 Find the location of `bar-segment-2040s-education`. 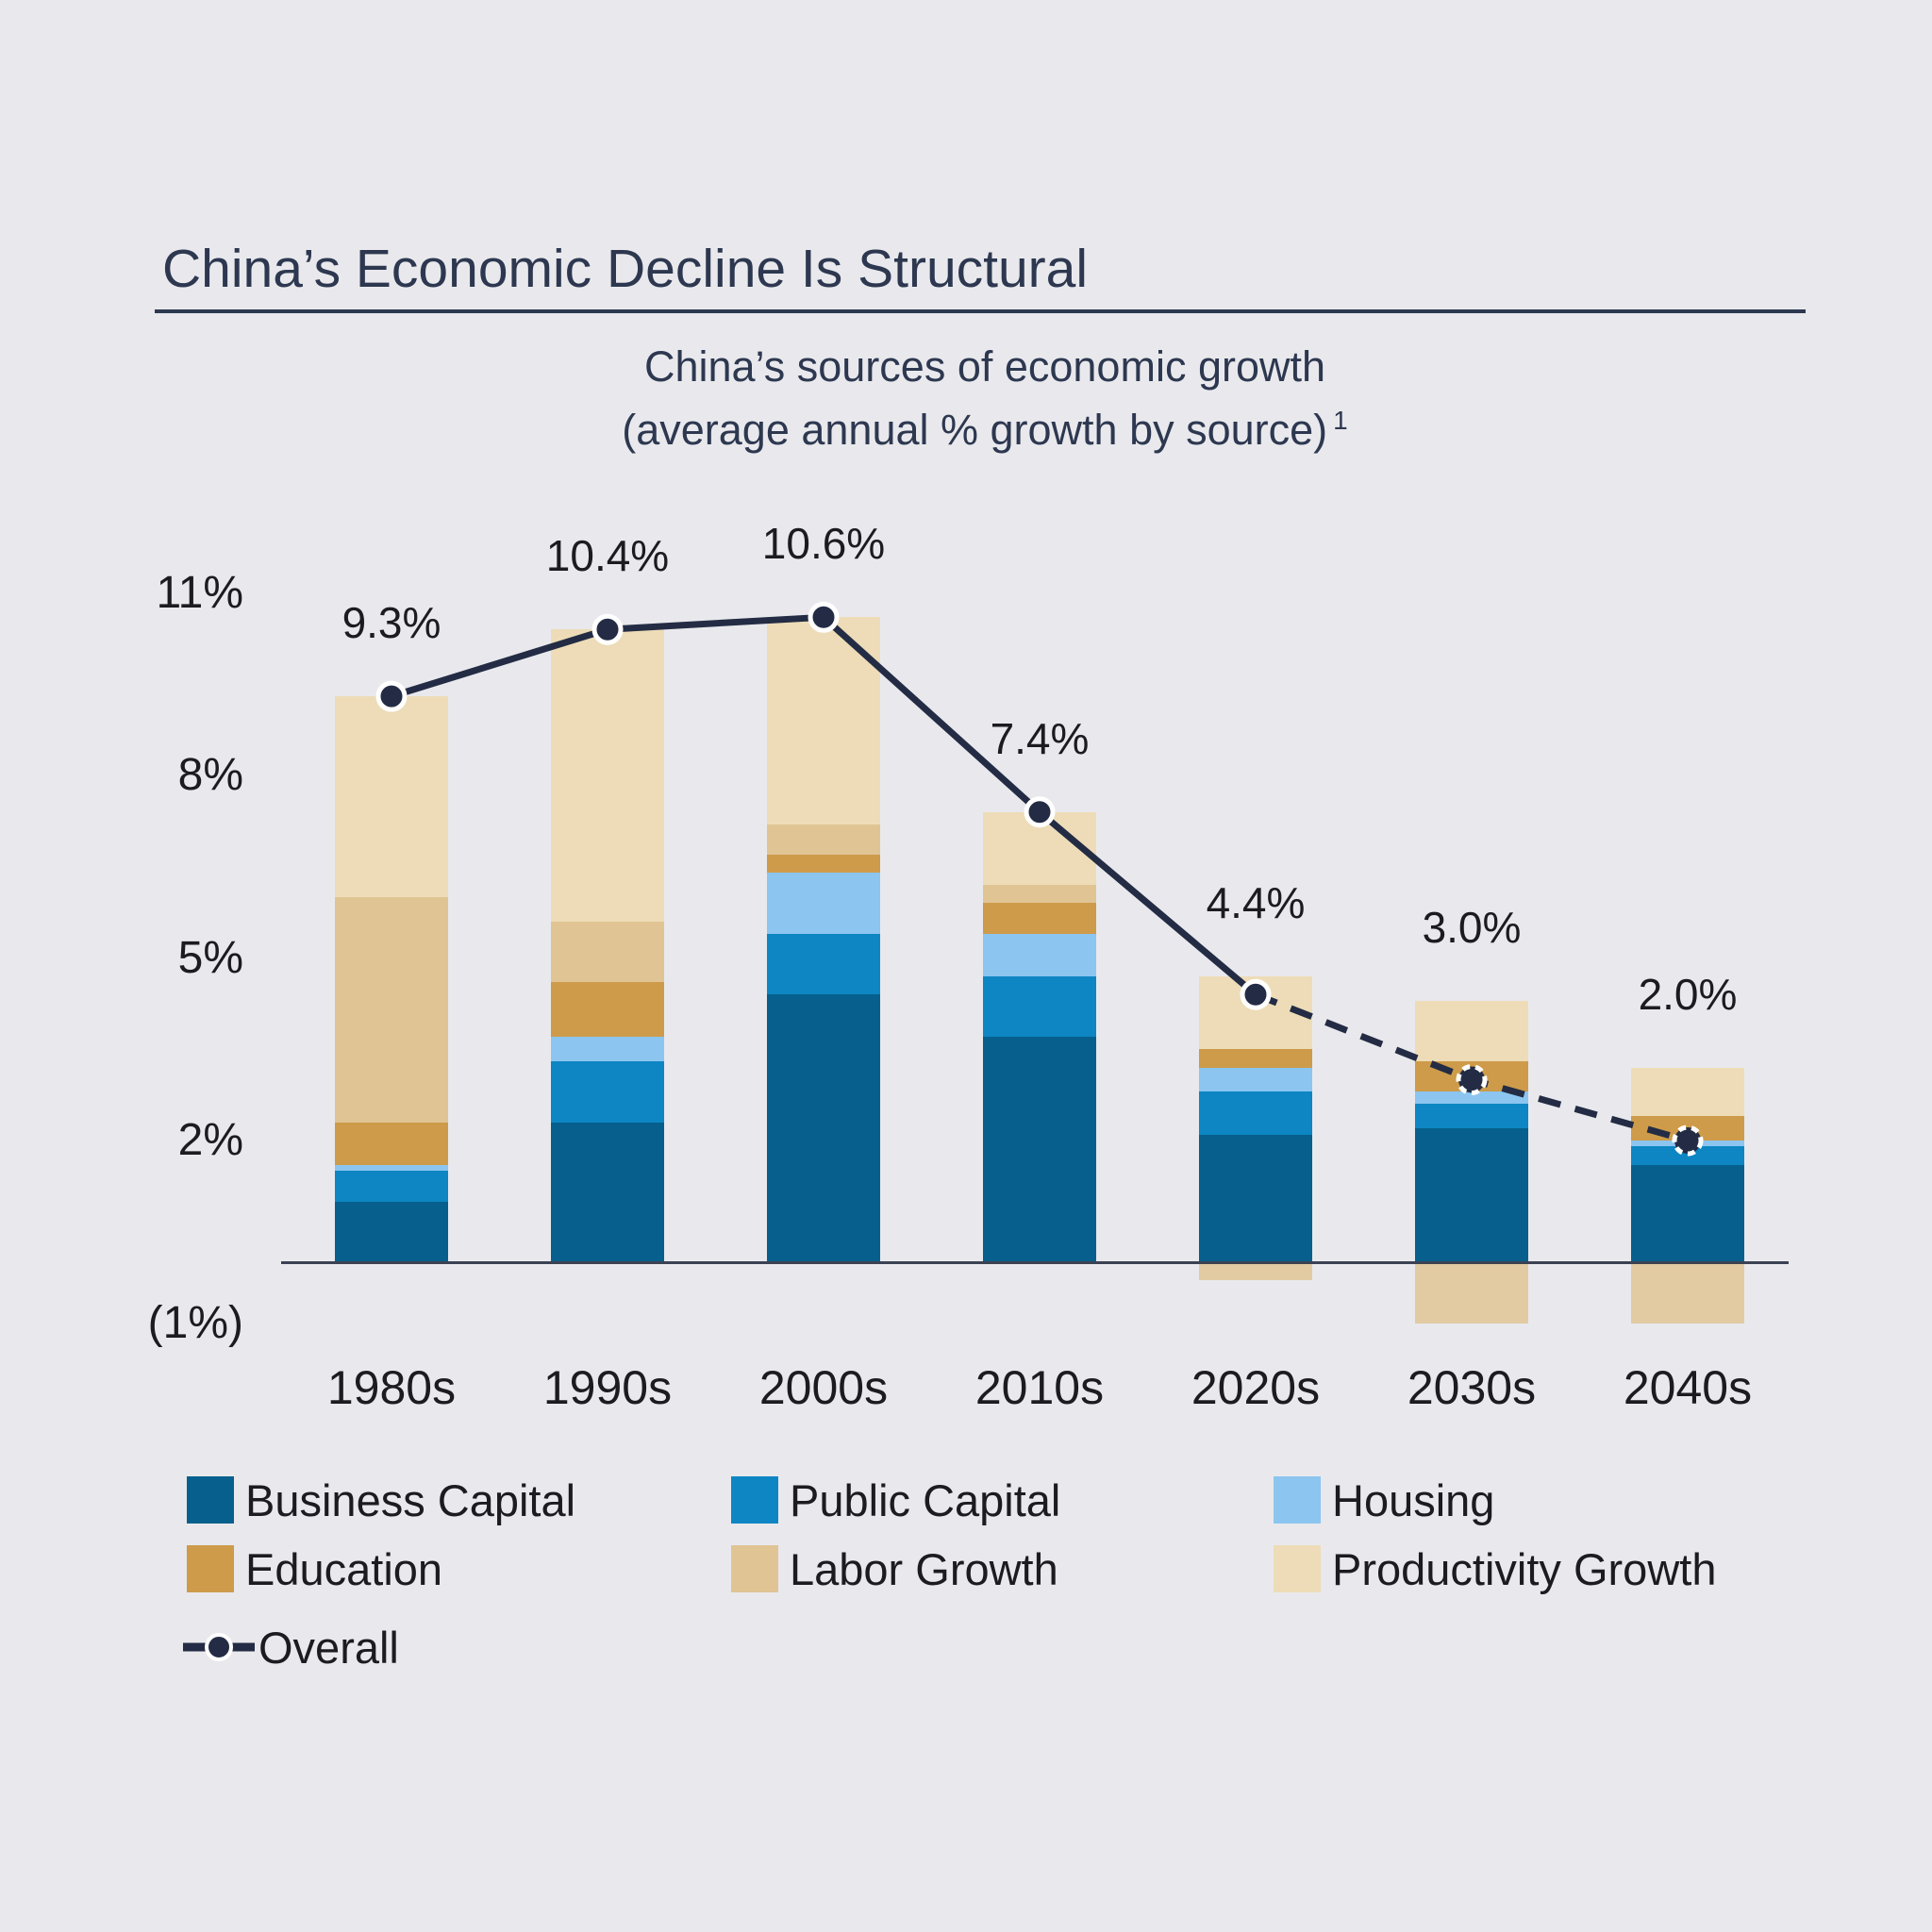

bar-segment-2040s-education is located at coordinates (1687, 1128).